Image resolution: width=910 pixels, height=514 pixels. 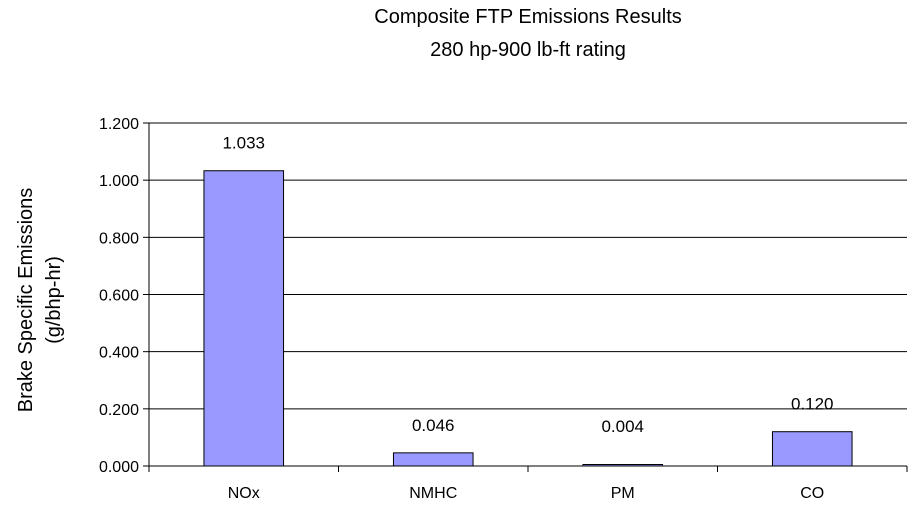 What do you see at coordinates (528, 50) in the screenshot?
I see `chart-subtitle: 280 hp-900 lb-ft rating` at bounding box center [528, 50].